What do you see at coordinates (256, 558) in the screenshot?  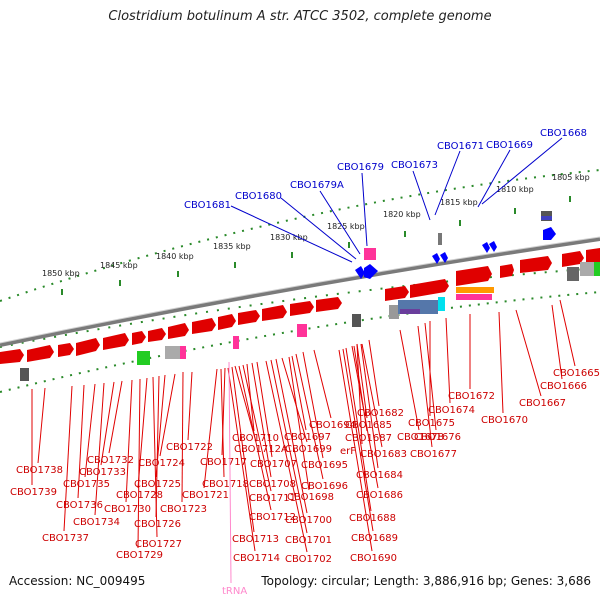 I see `reverse-gene-label: CBO1714` at bounding box center [256, 558].